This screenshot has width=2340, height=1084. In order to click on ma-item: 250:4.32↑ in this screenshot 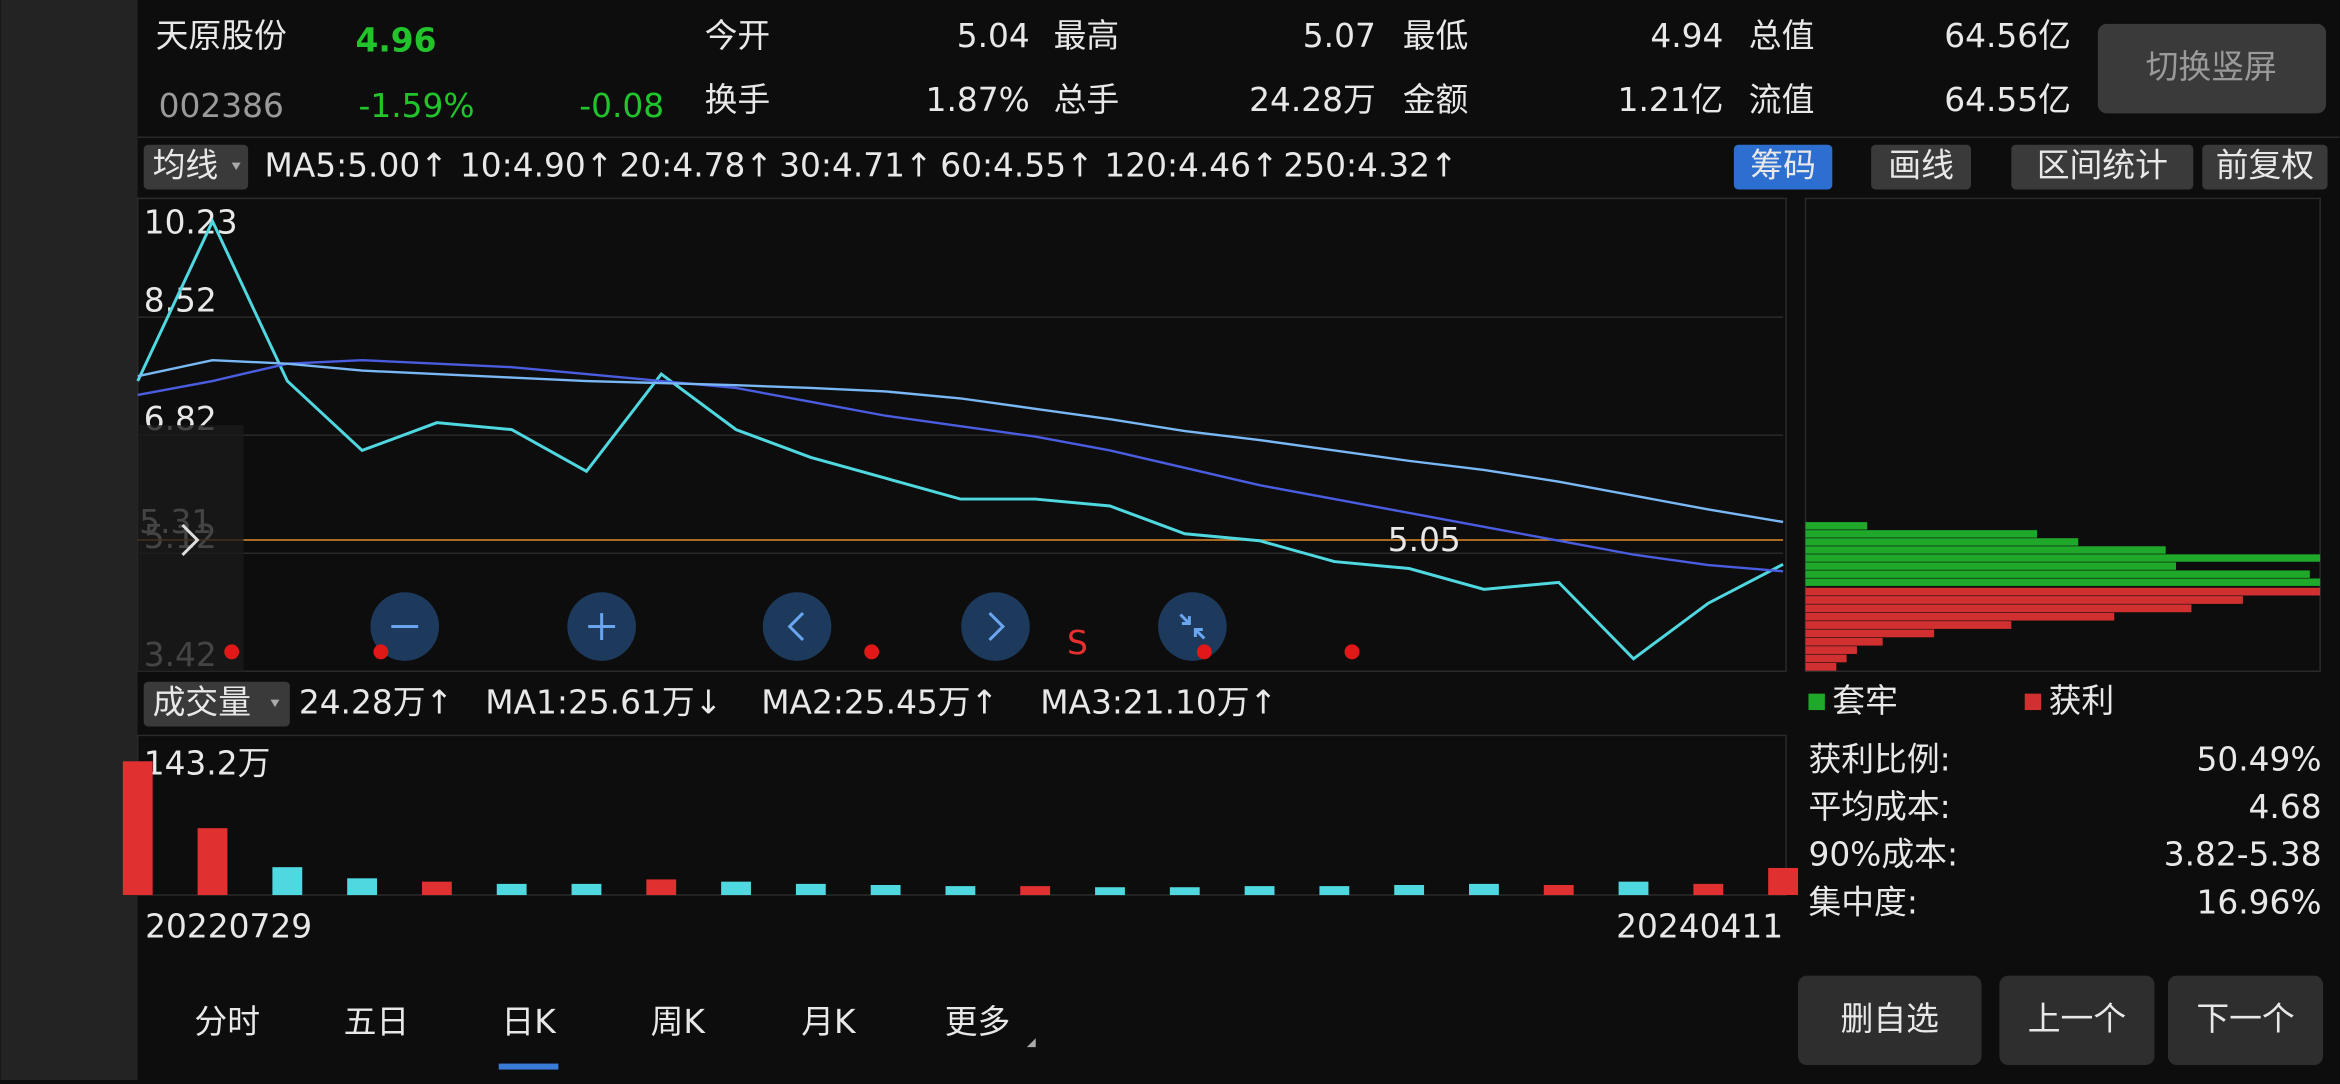, I will do `click(1370, 166)`.